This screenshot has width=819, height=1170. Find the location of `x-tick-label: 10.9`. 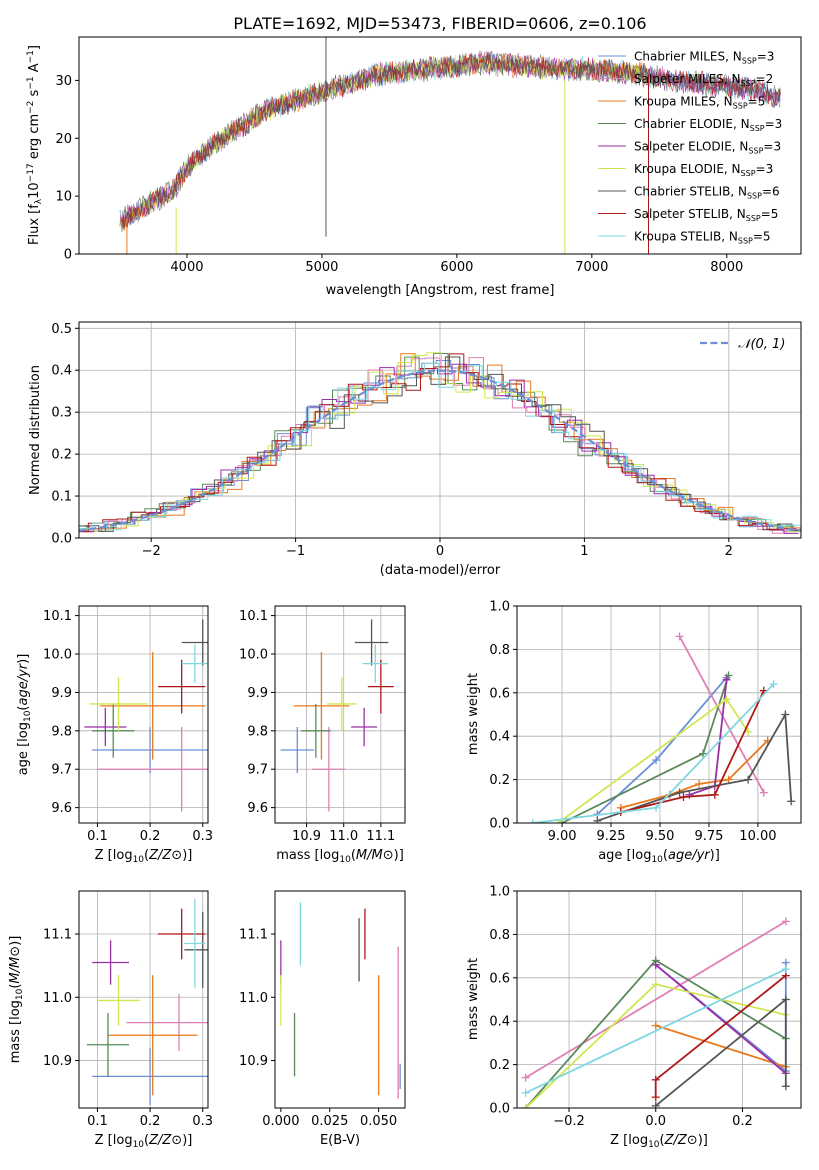

x-tick-label: 10.9 is located at coordinates (306, 836).